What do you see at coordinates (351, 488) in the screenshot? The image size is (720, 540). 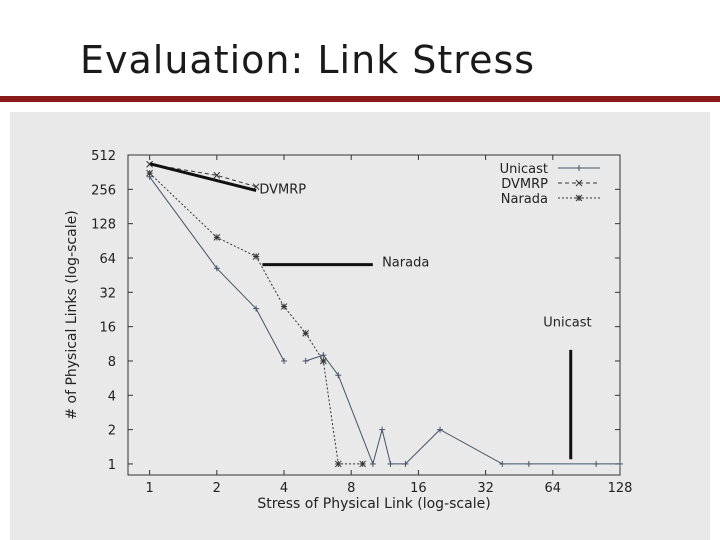 I see `x-tick-label: 8` at bounding box center [351, 488].